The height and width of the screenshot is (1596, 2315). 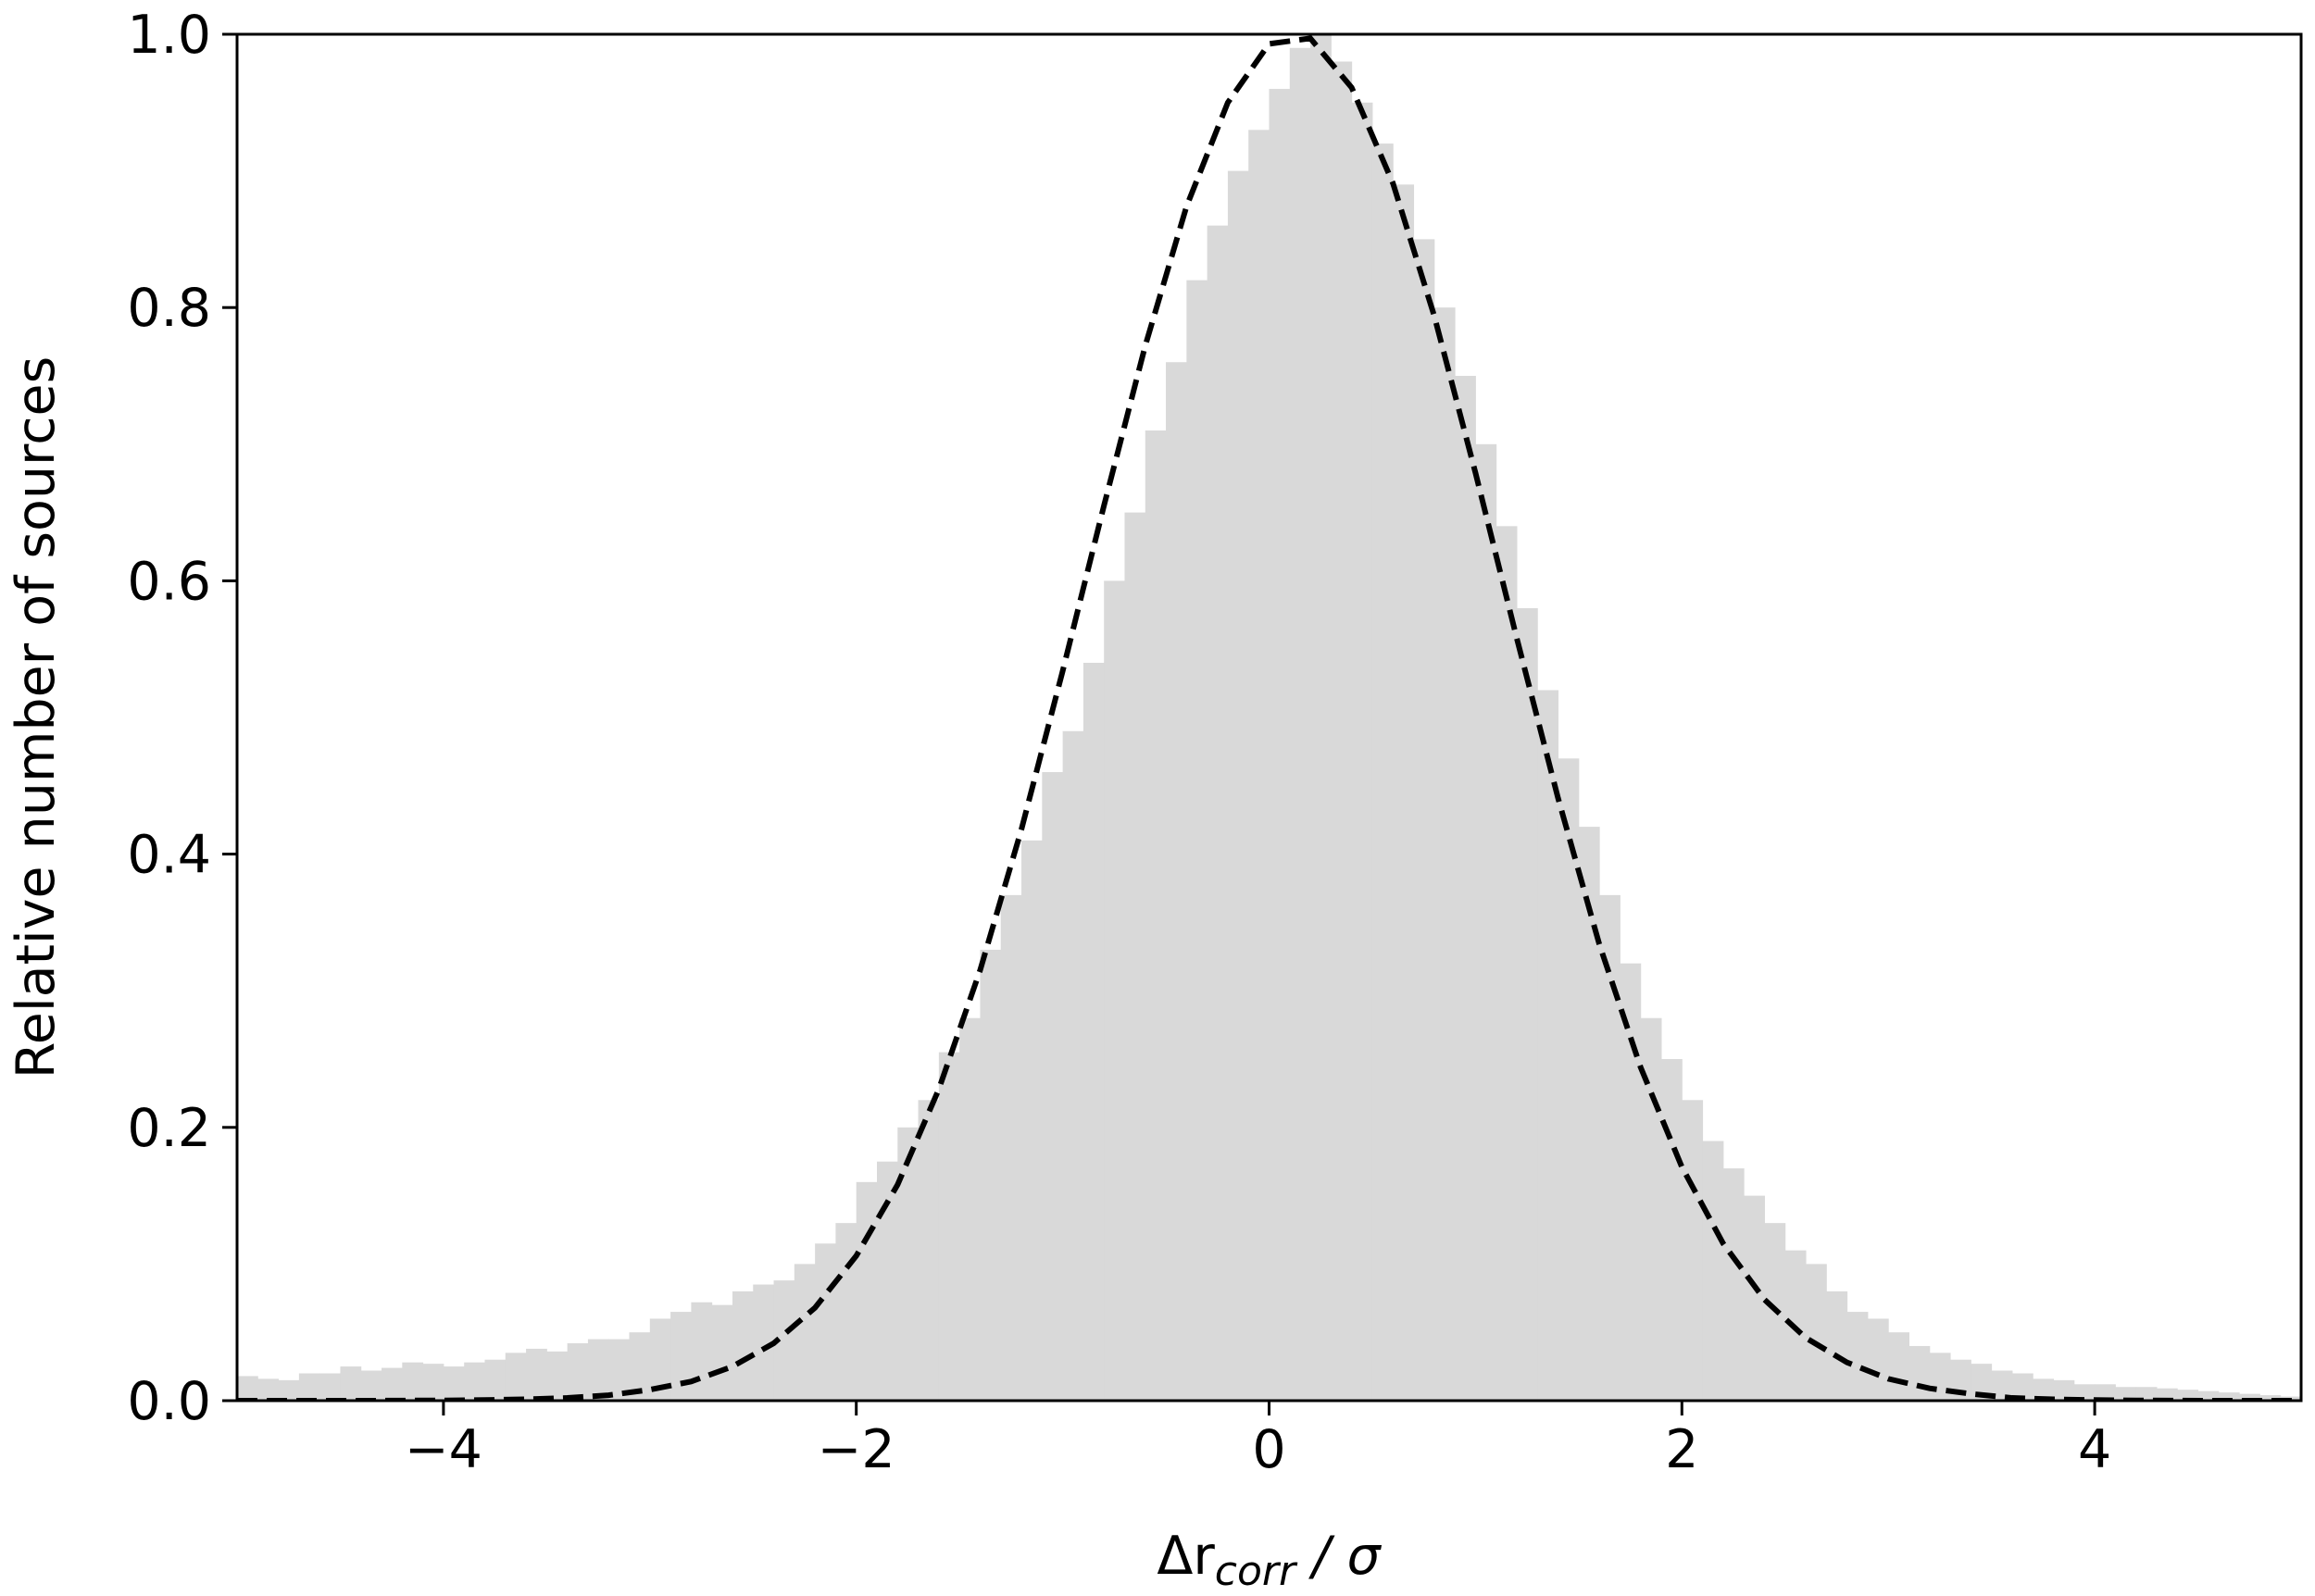 What do you see at coordinates (169, 308) in the screenshot?
I see `y-tick-label: 0.8` at bounding box center [169, 308].